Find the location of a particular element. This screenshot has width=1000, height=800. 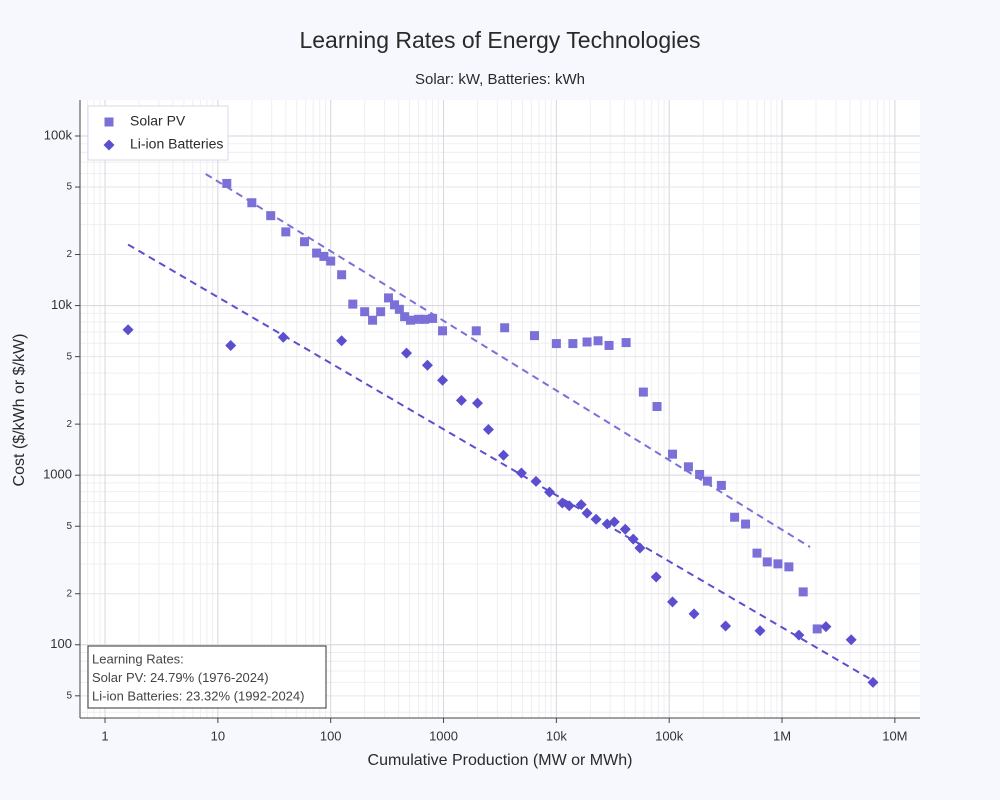

x-tick-label: 1 is located at coordinates (104, 735).